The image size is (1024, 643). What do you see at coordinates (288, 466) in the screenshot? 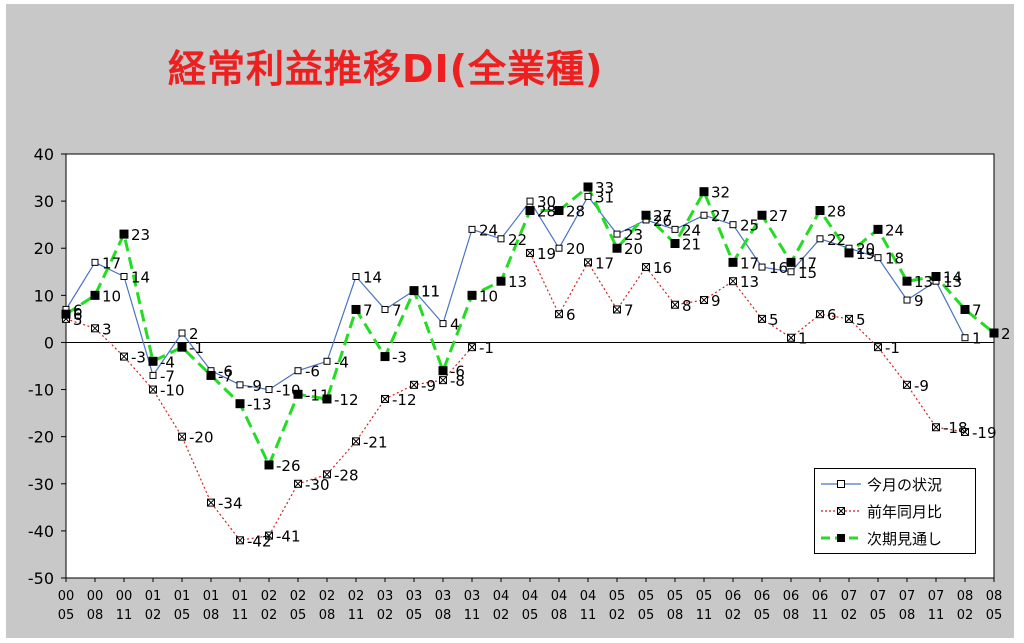
I see `data-label-2: -26` at bounding box center [288, 466].